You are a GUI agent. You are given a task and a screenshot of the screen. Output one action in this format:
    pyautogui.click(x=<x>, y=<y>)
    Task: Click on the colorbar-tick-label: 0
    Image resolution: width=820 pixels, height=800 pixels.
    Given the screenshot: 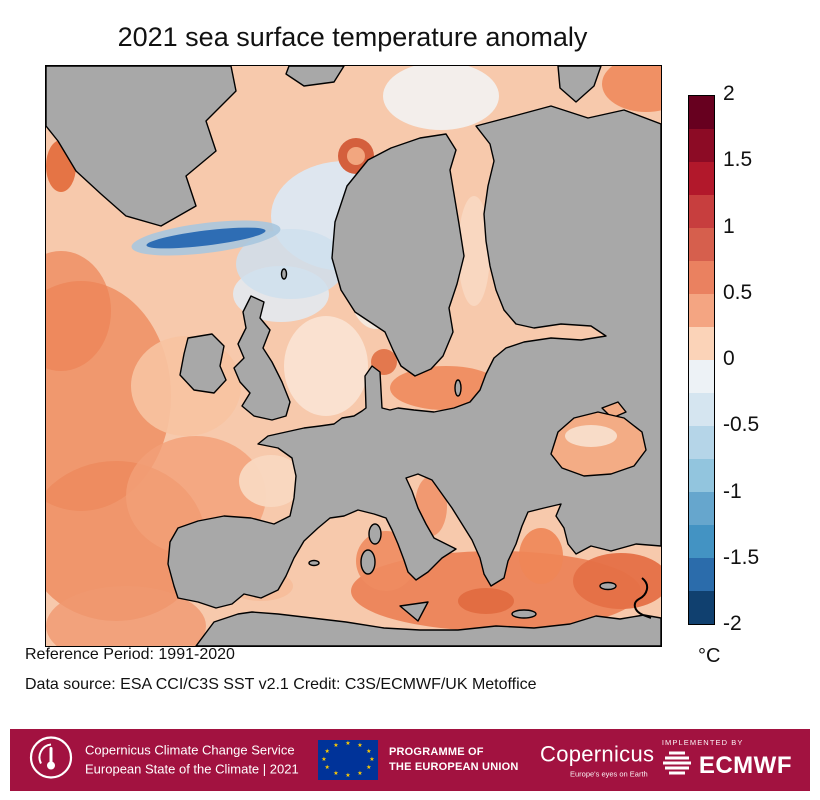 What is the action you would take?
    pyautogui.click(x=729, y=358)
    